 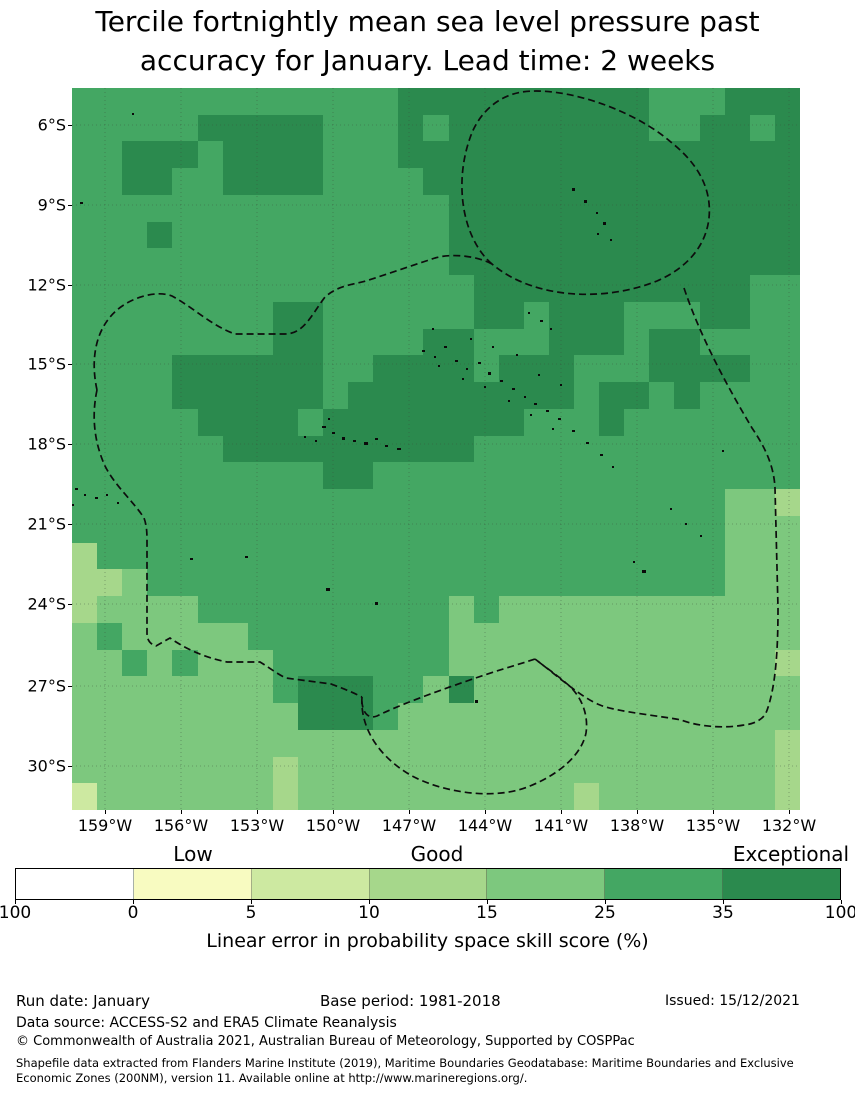 What do you see at coordinates (410, 1001) in the screenshot?
I see `footer-base-period: Base period: 1981-2018` at bounding box center [410, 1001].